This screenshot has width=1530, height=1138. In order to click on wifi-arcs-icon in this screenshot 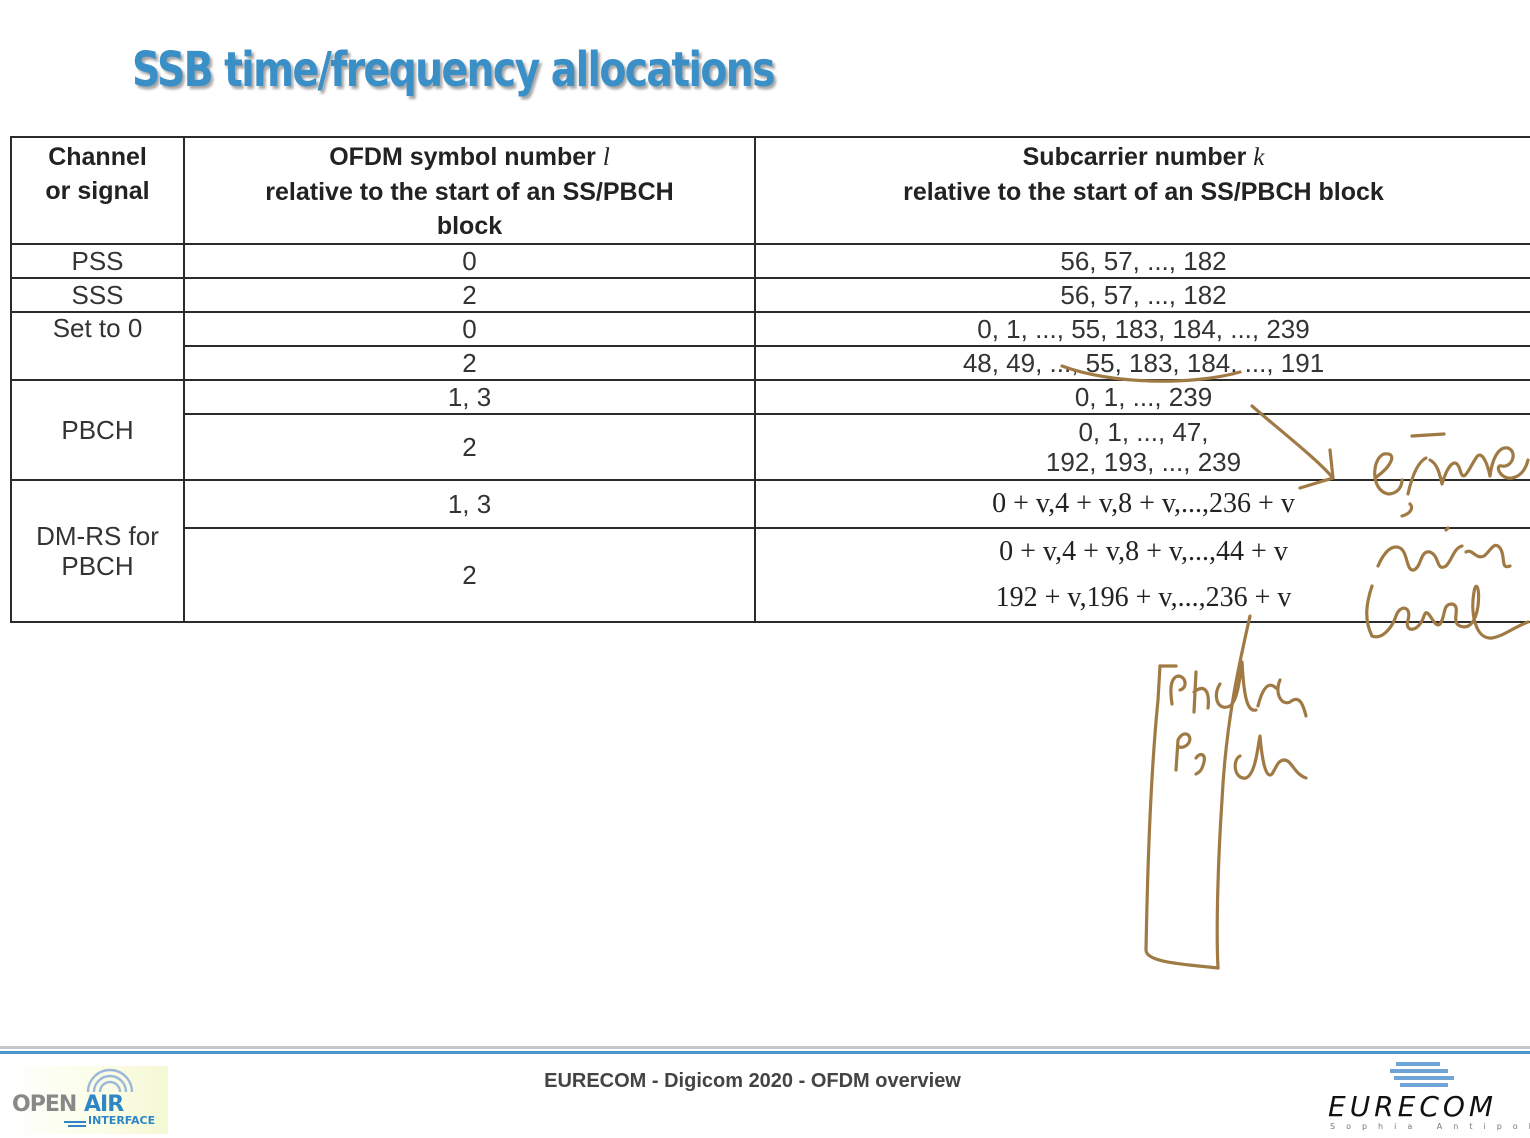, I will do `click(99, 1097)`.